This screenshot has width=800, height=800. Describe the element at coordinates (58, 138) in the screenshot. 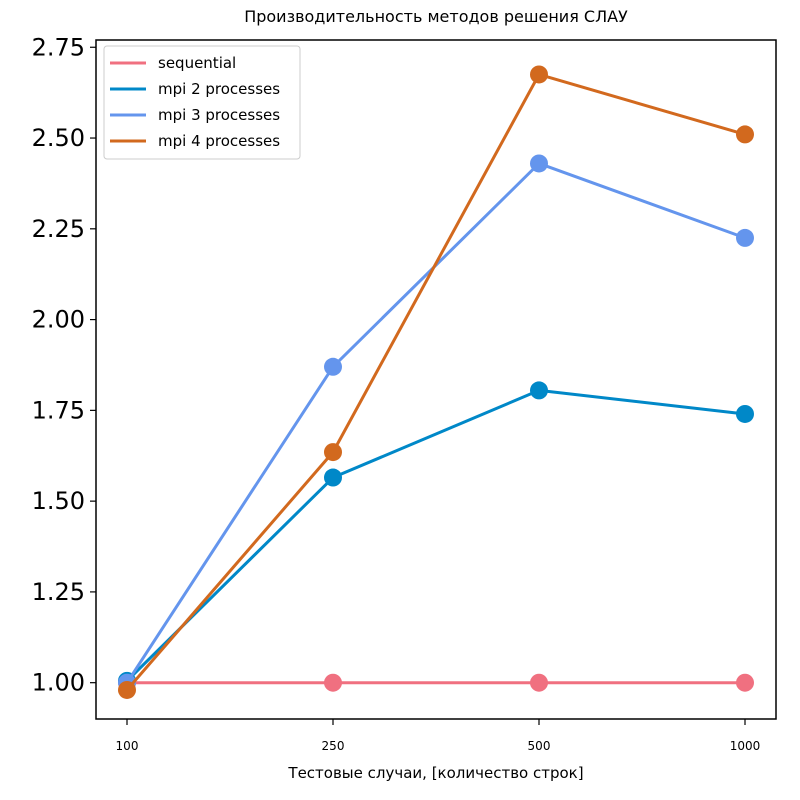

I see `y-tick-label: 2.50` at that location.